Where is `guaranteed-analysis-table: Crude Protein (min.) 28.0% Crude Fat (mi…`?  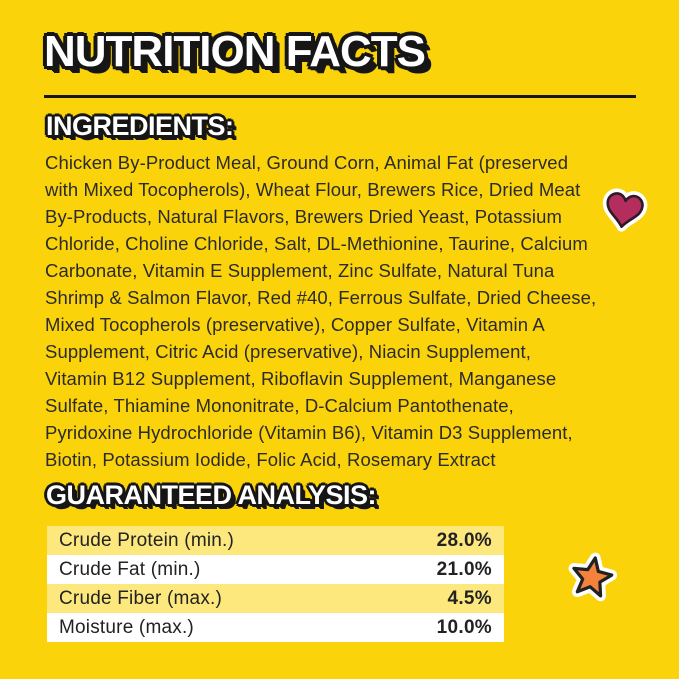 guaranteed-analysis-table: Crude Protein (min.) 28.0% Crude Fat (mi… is located at coordinates (275, 584).